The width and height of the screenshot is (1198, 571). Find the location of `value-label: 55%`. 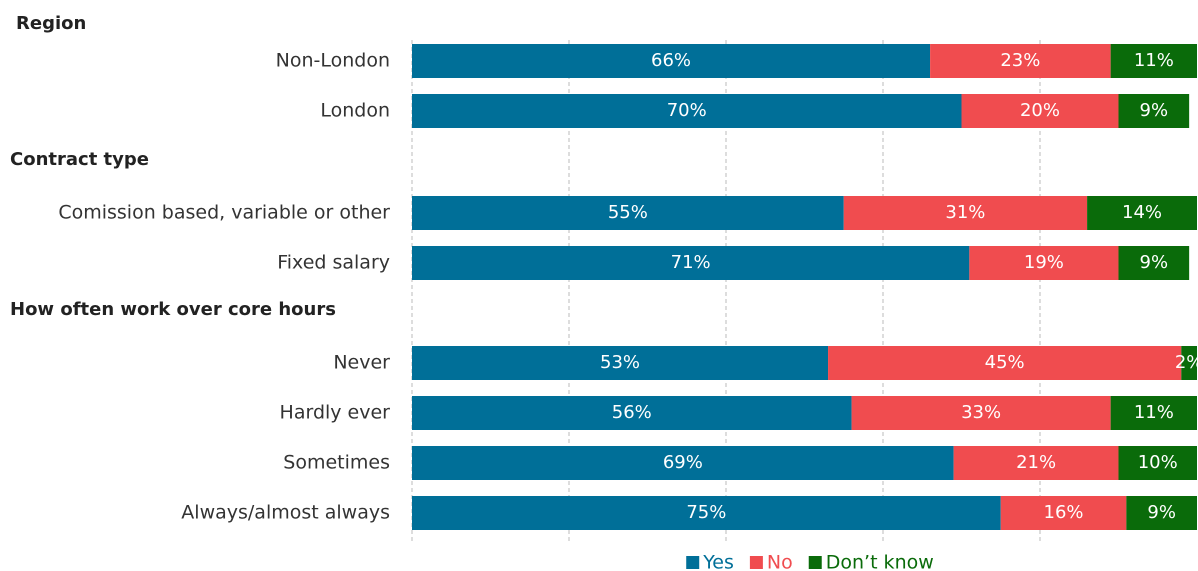

value-label: 55% is located at coordinates (628, 212).